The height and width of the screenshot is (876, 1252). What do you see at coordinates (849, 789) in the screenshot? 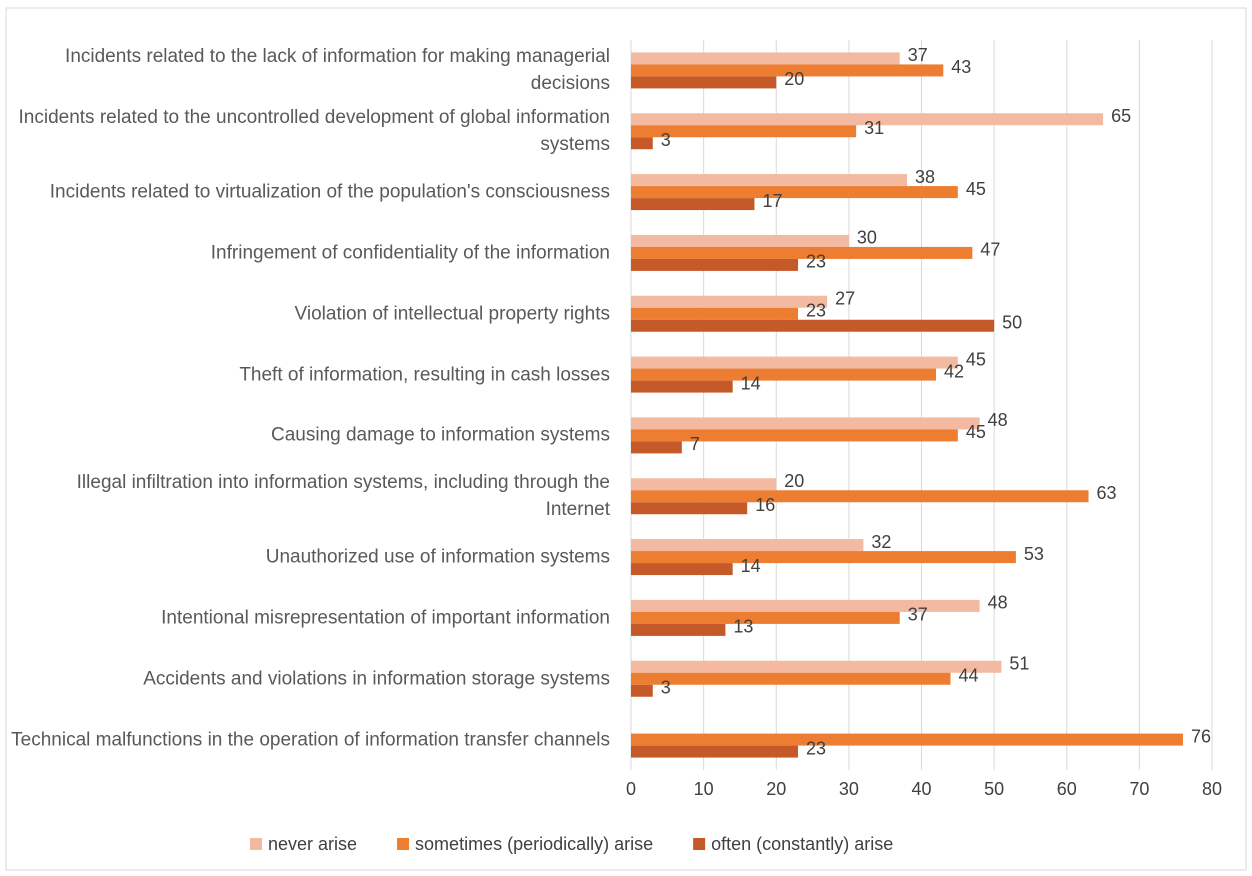
I see `x-tick-label: 30` at bounding box center [849, 789].